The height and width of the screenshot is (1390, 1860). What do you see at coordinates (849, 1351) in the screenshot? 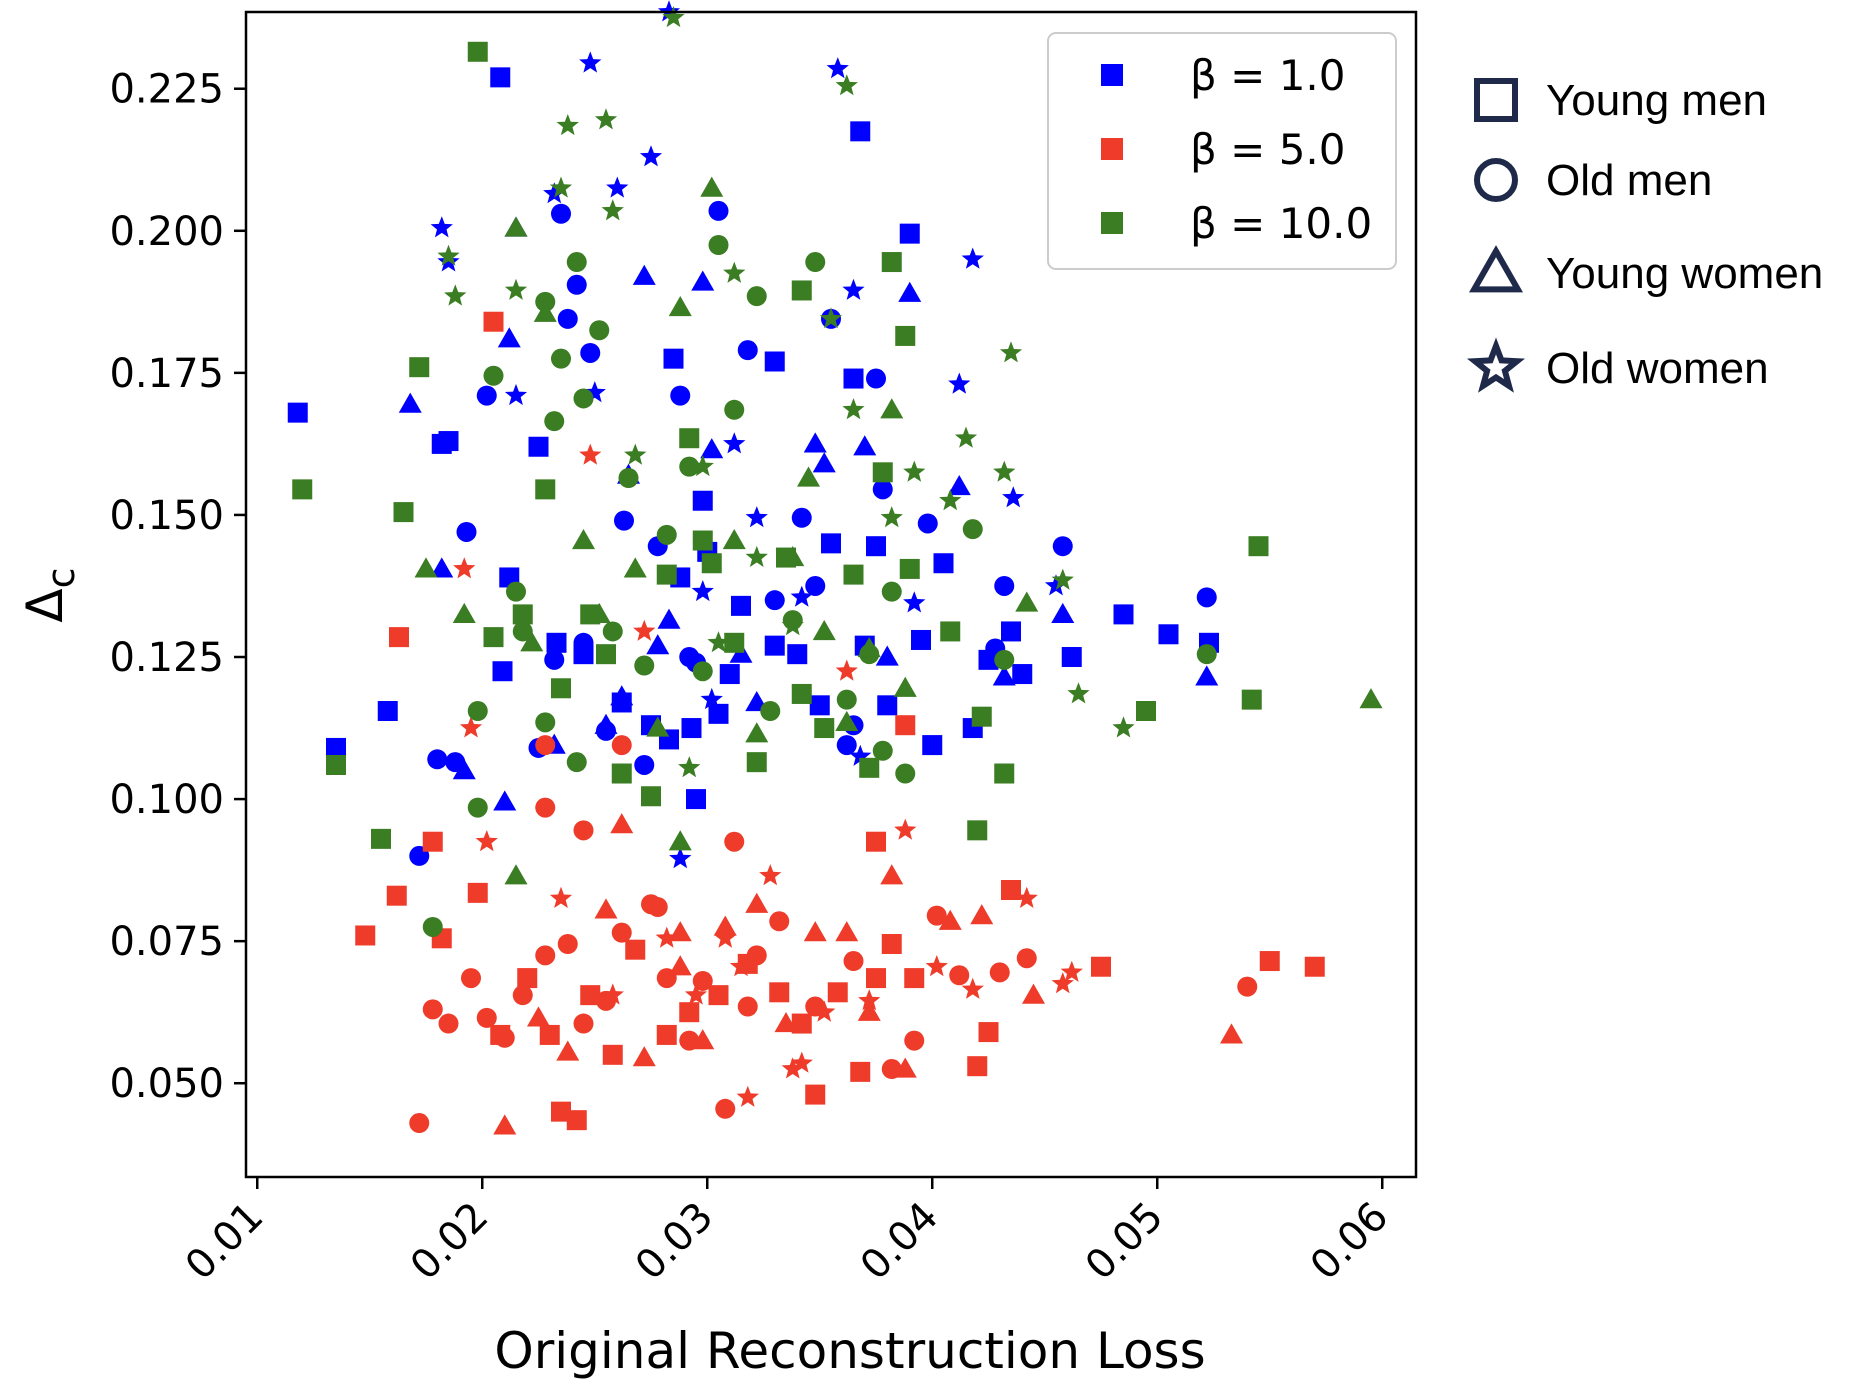
I see `x-axis-label: Original Reconstruction Loss` at bounding box center [849, 1351].